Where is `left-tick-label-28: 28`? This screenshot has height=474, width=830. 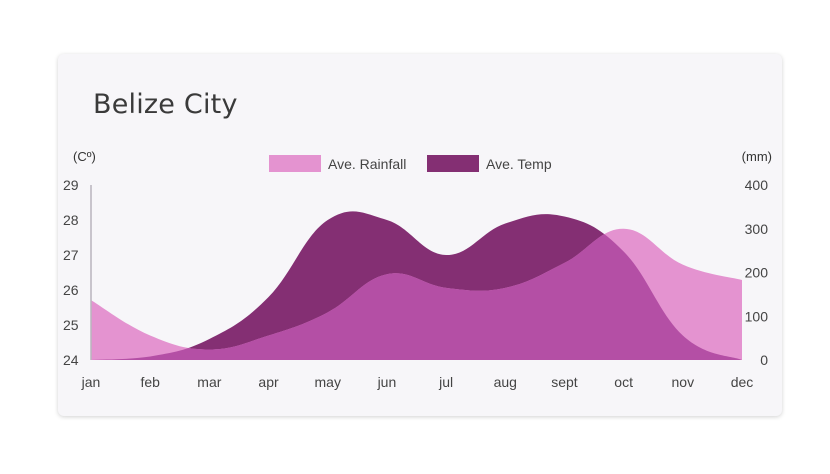 left-tick-label-28: 28 is located at coordinates (71, 220).